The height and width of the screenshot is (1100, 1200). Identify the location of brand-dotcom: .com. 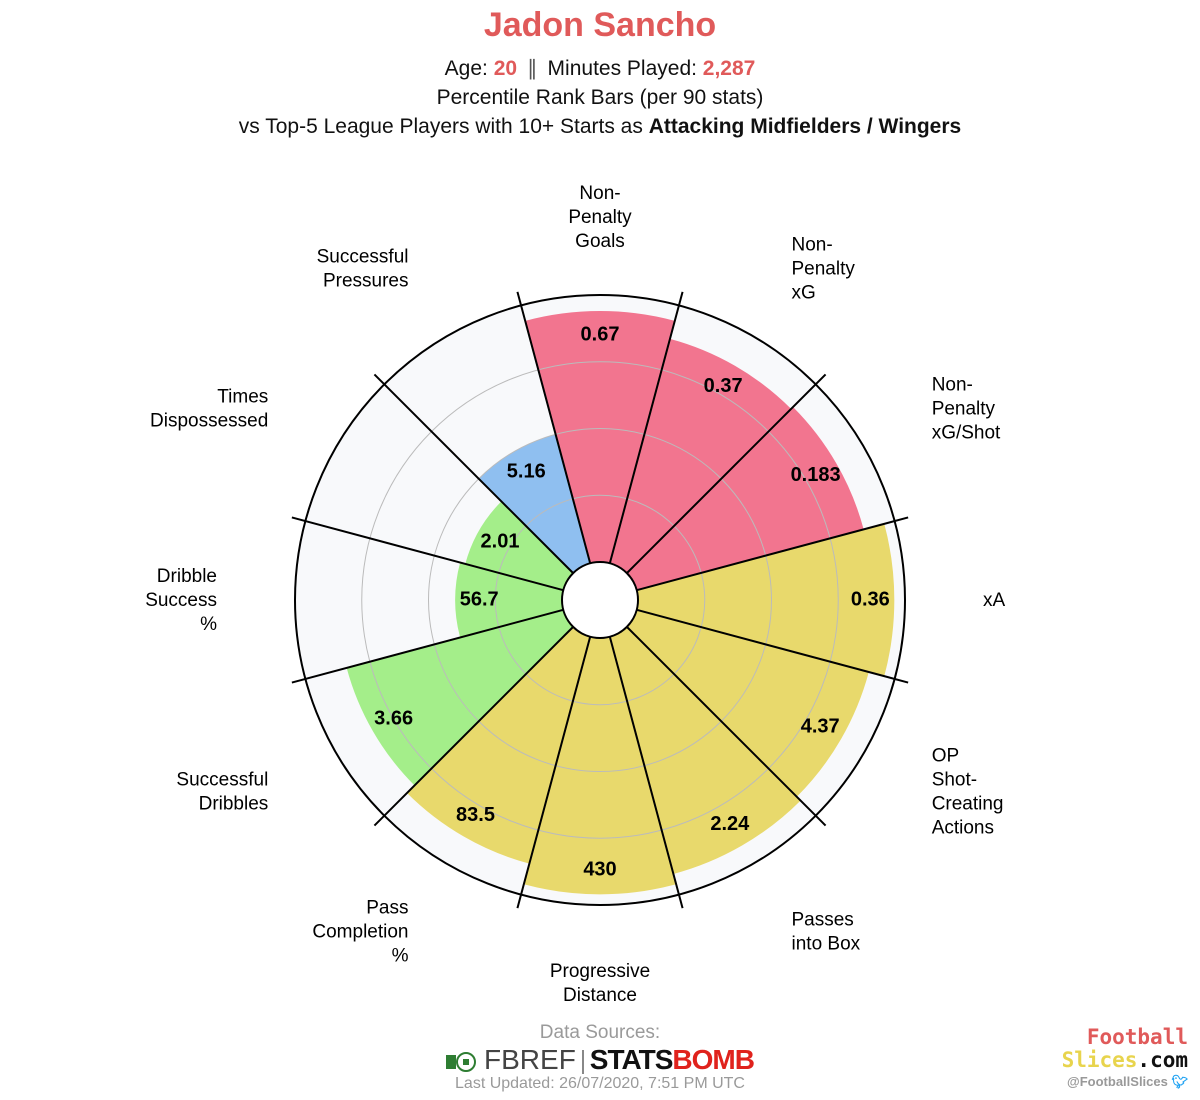
(1162, 1060).